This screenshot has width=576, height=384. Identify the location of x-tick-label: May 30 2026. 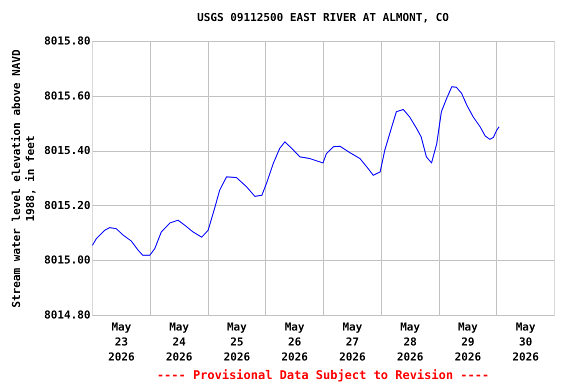
(526, 342).